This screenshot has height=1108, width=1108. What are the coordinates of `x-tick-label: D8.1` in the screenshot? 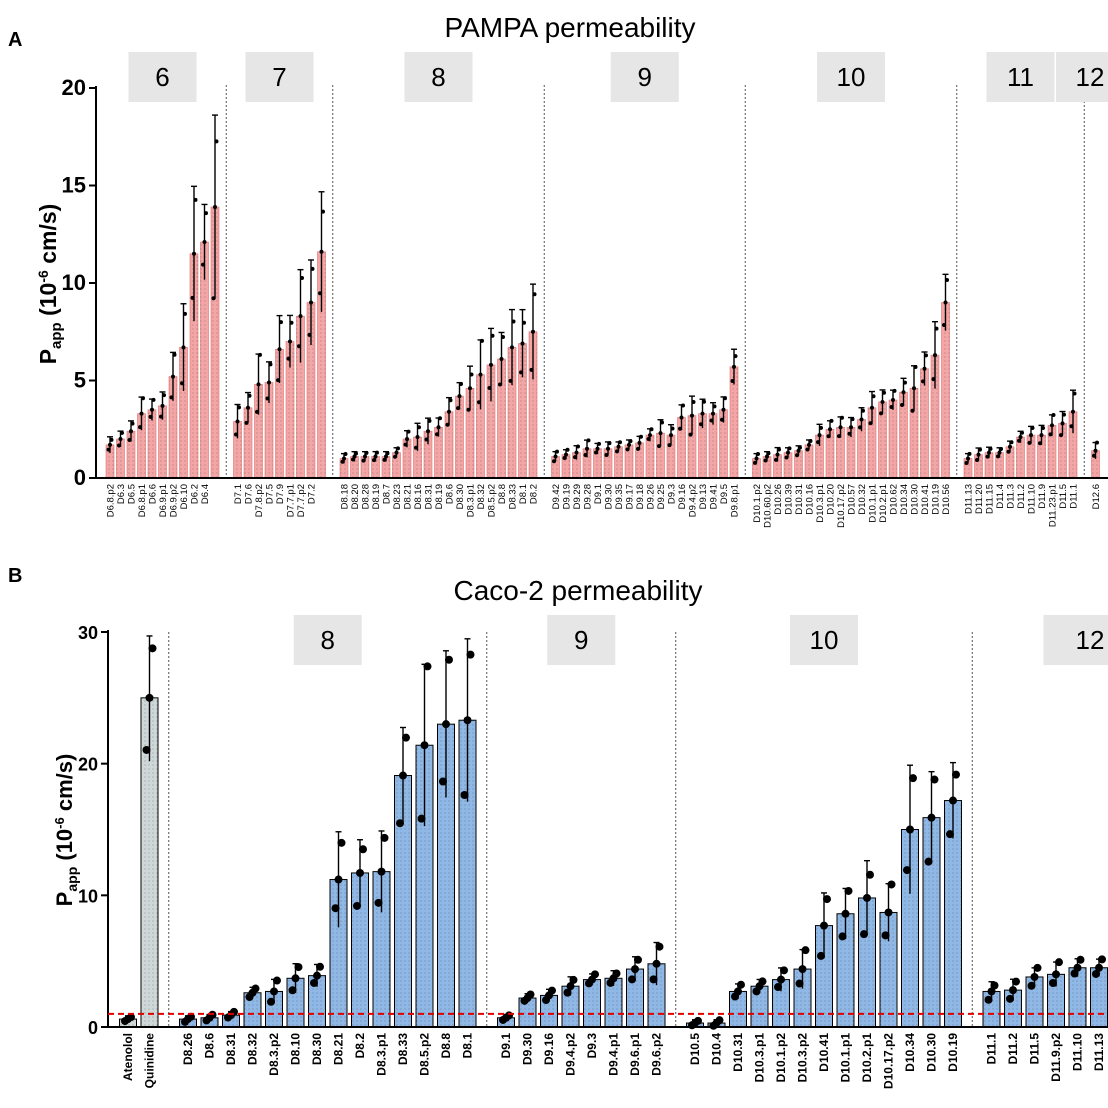 It's located at (468, 1046).